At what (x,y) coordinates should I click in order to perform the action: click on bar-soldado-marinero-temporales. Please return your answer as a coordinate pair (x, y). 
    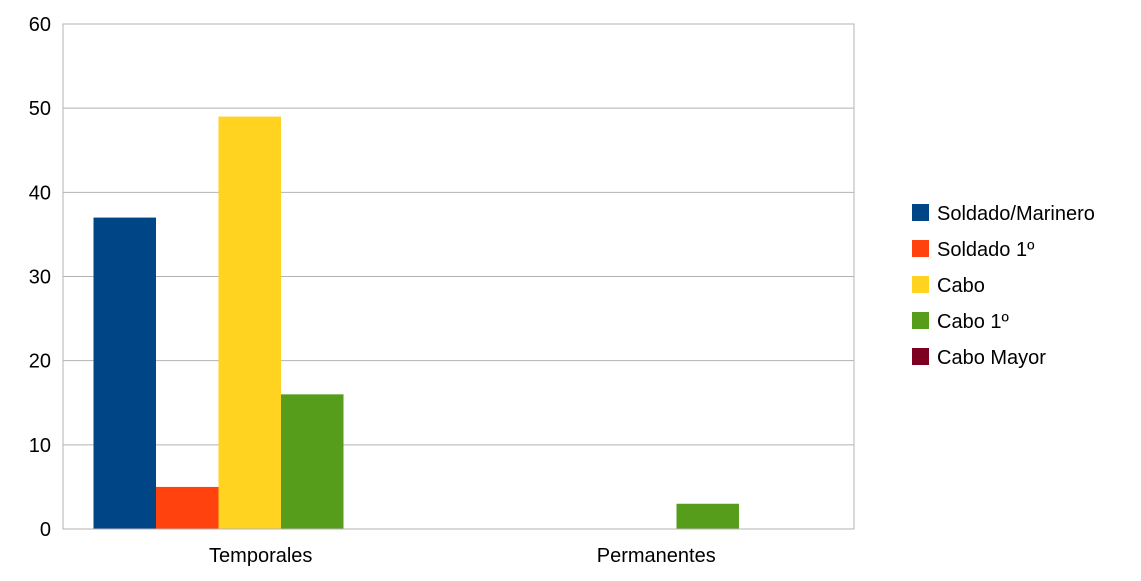
    Looking at the image, I should click on (124, 373).